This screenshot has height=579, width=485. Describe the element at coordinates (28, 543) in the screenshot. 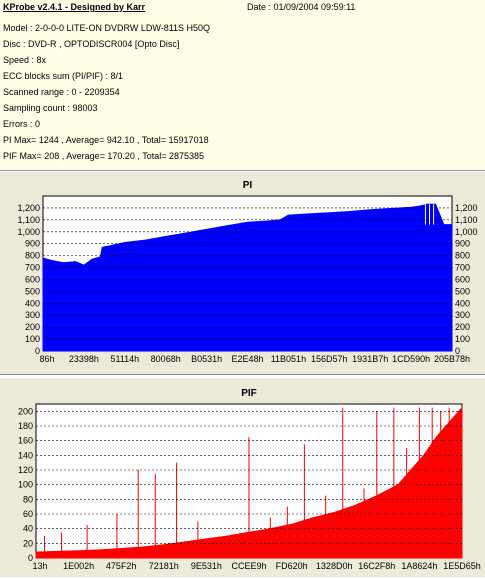

I see `y-tick-label: 20` at that location.